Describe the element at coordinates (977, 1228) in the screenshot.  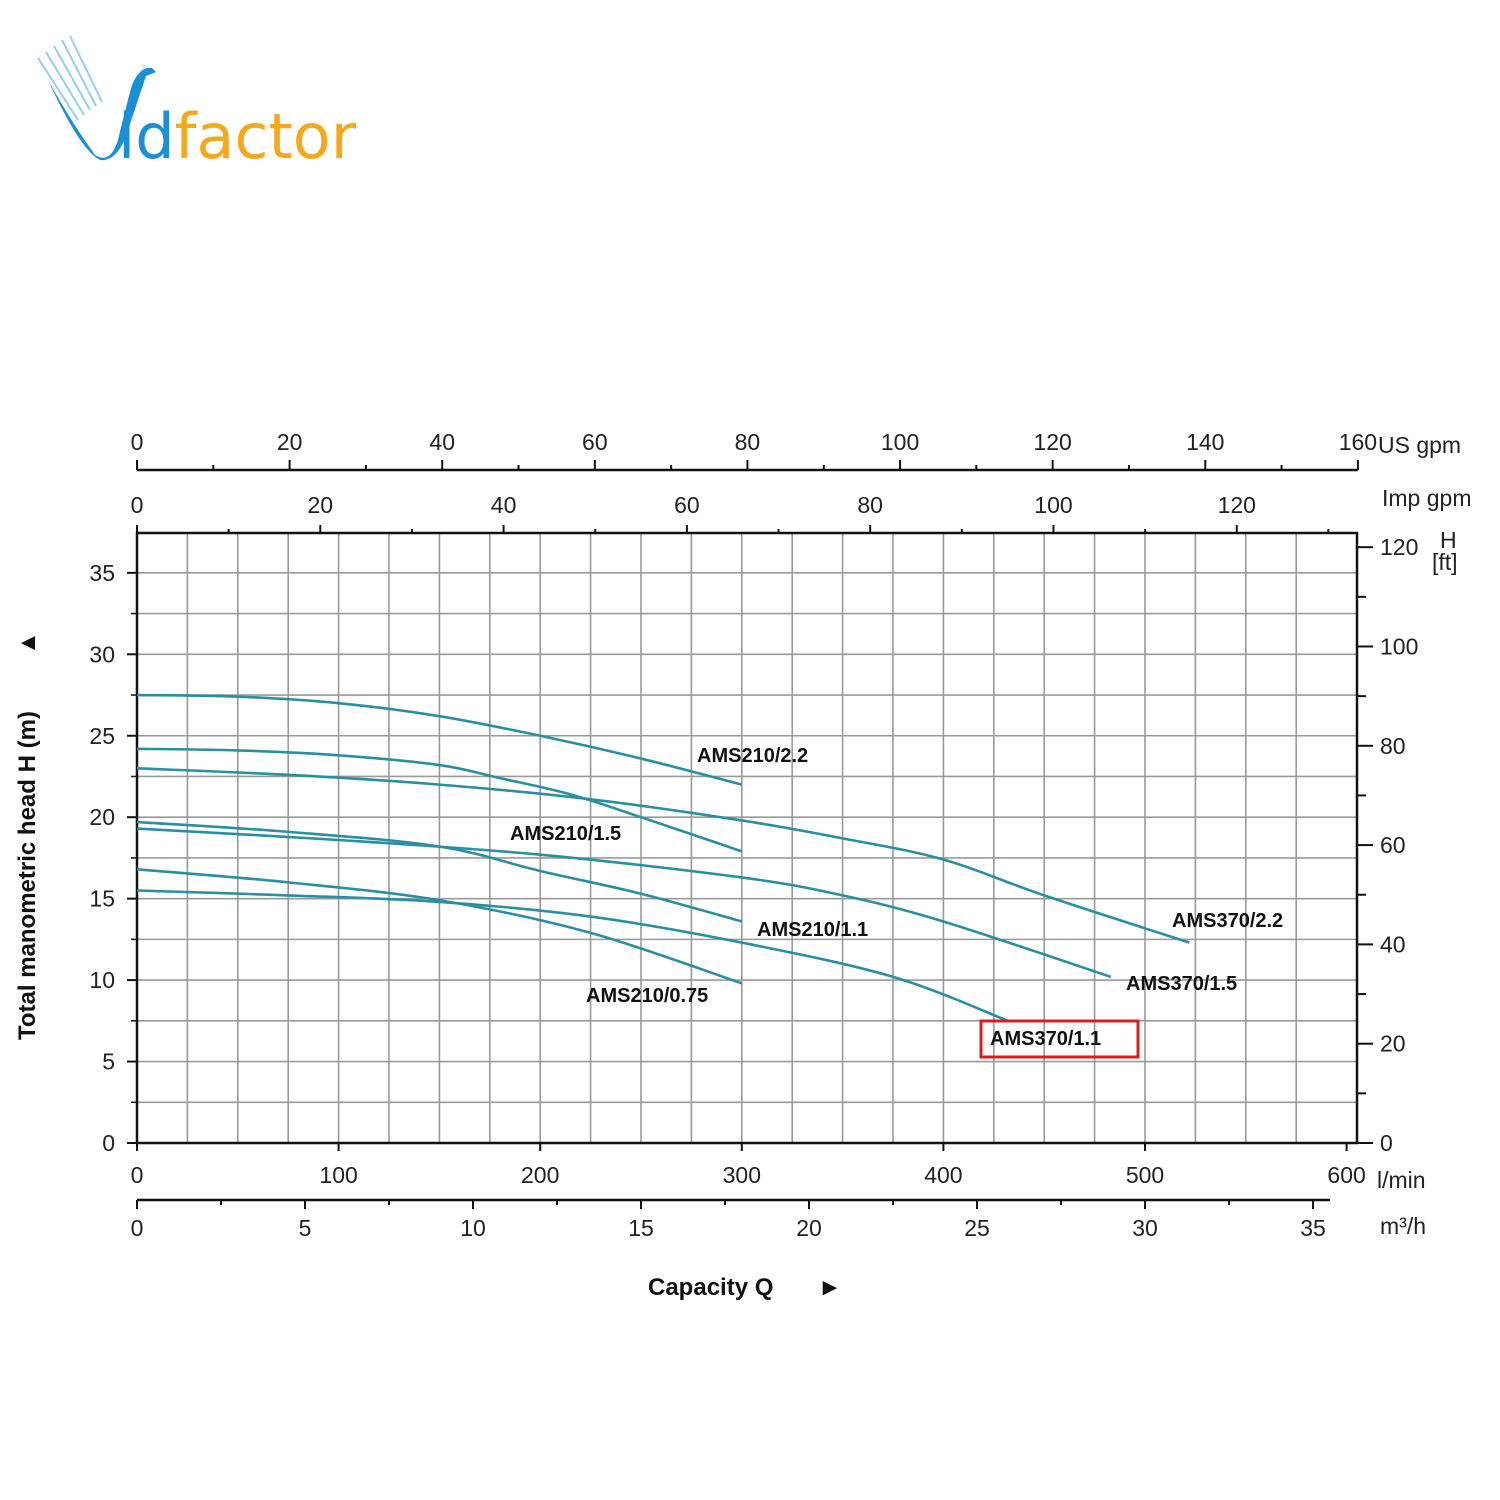
I see `m3h-tick-label: 25` at that location.